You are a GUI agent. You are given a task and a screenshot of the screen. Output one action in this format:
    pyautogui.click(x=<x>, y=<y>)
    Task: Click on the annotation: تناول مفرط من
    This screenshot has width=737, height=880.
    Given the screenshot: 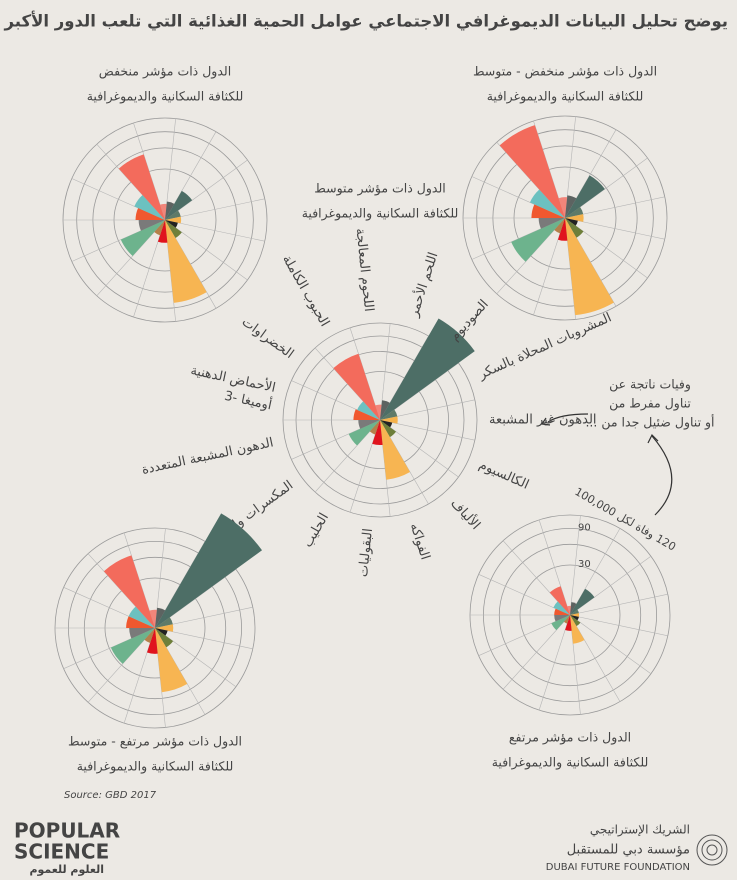 What is the action you would take?
    pyautogui.click(x=650, y=404)
    